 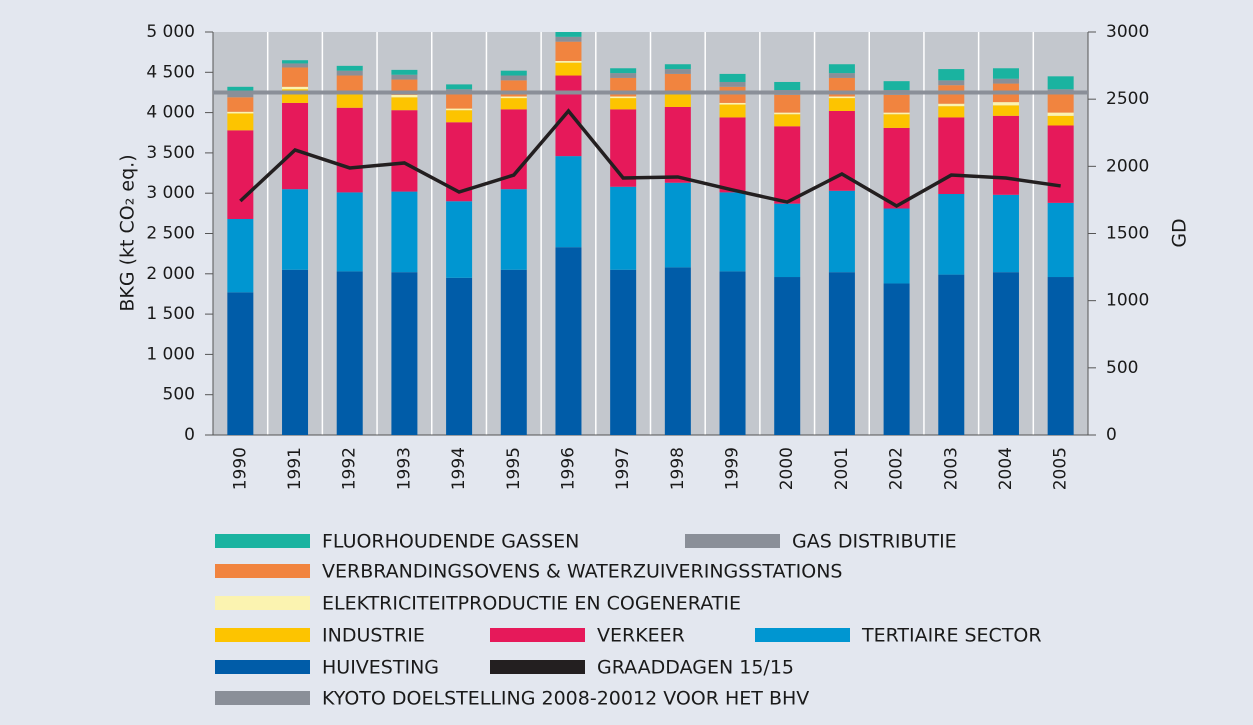 I want to click on y2-tick-label: 3000, so click(x=1127, y=32).